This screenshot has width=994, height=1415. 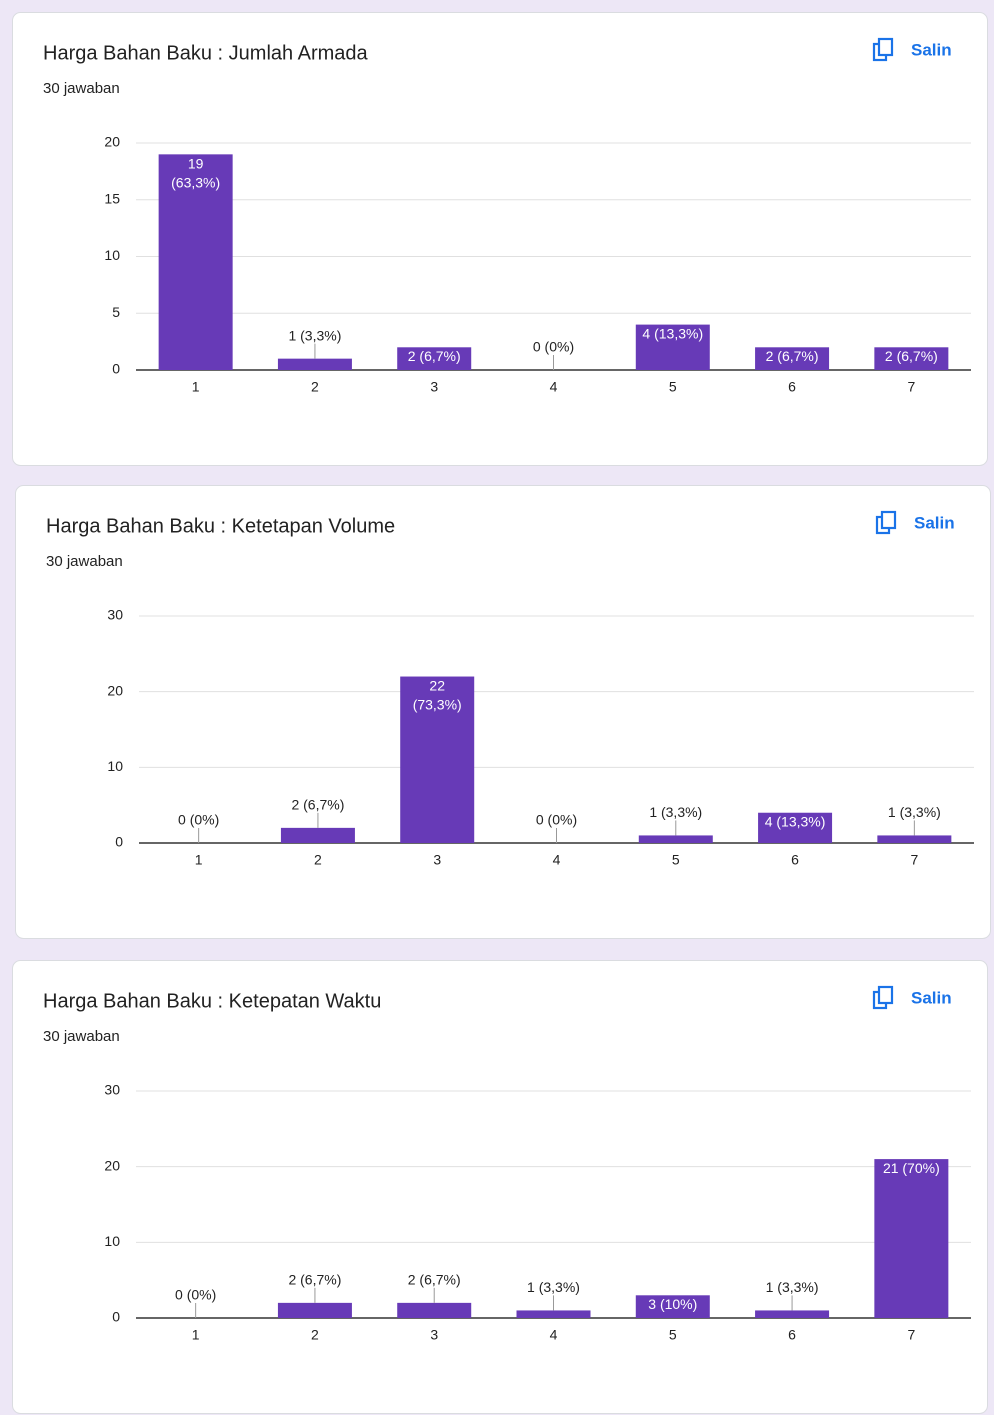 I want to click on value-label: 19 (63,3%), so click(x=195, y=172).